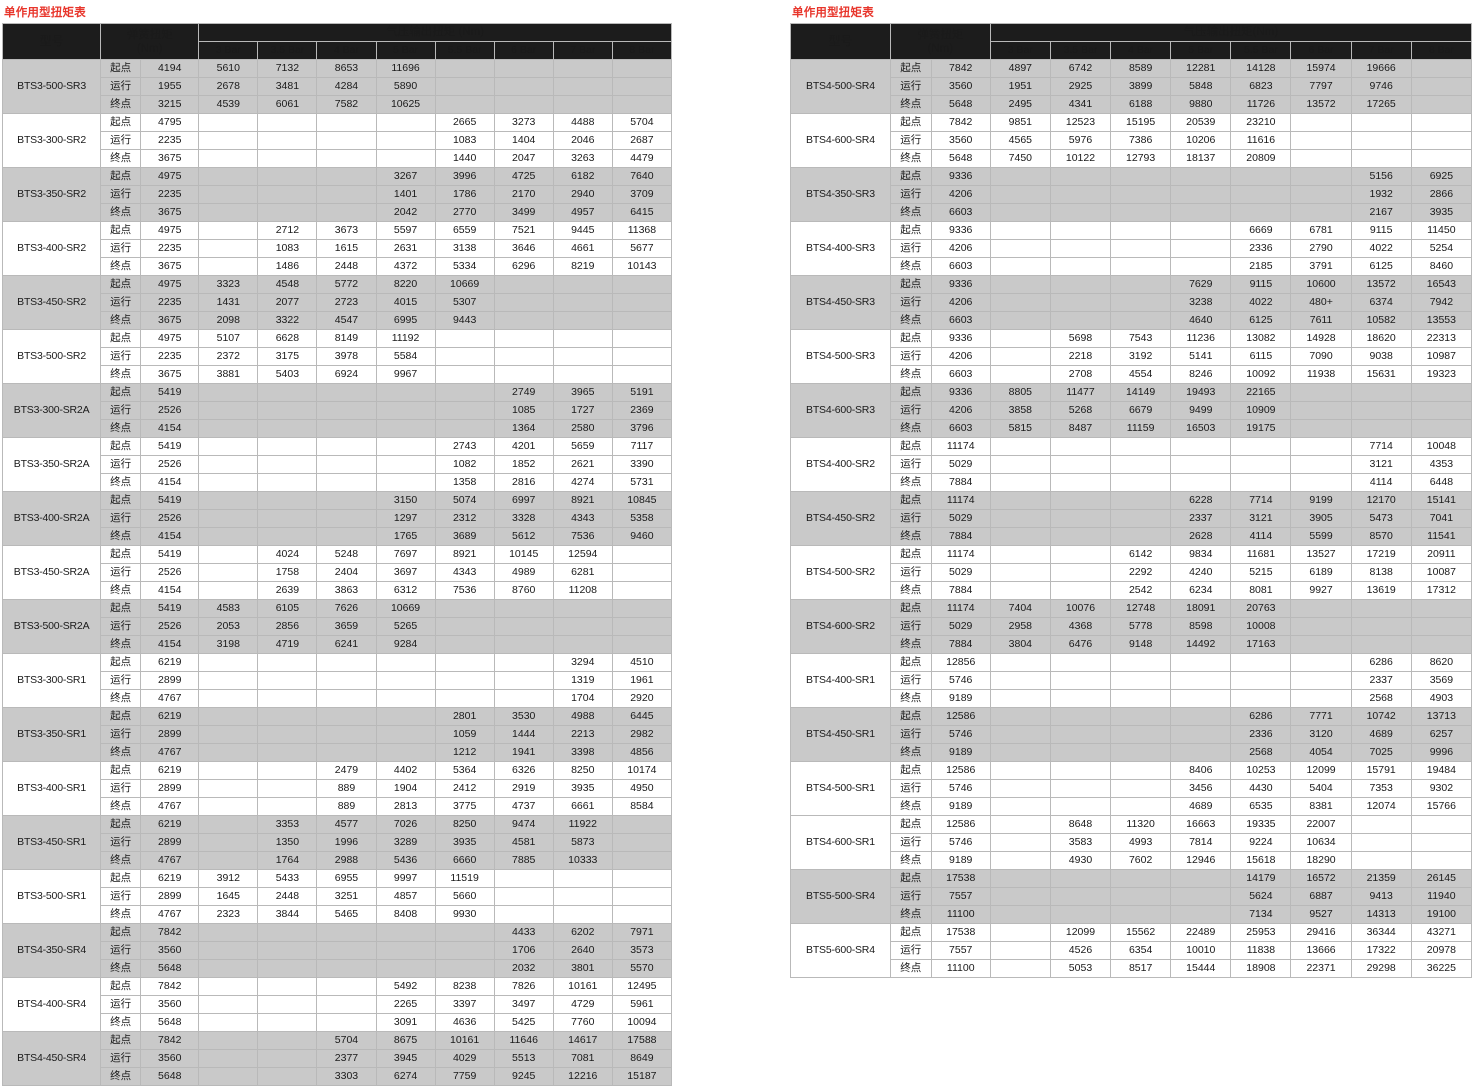  Describe the element at coordinates (1441, 356) in the screenshot. I see `air-torque-cell: 10987` at that location.